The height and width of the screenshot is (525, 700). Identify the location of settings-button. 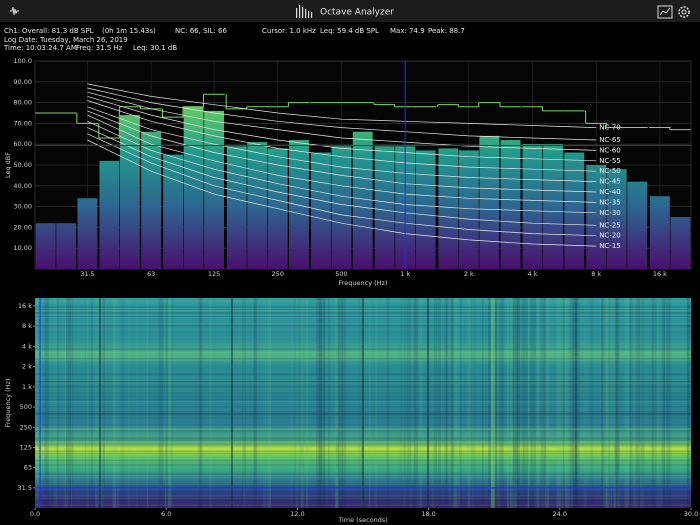
(684, 12).